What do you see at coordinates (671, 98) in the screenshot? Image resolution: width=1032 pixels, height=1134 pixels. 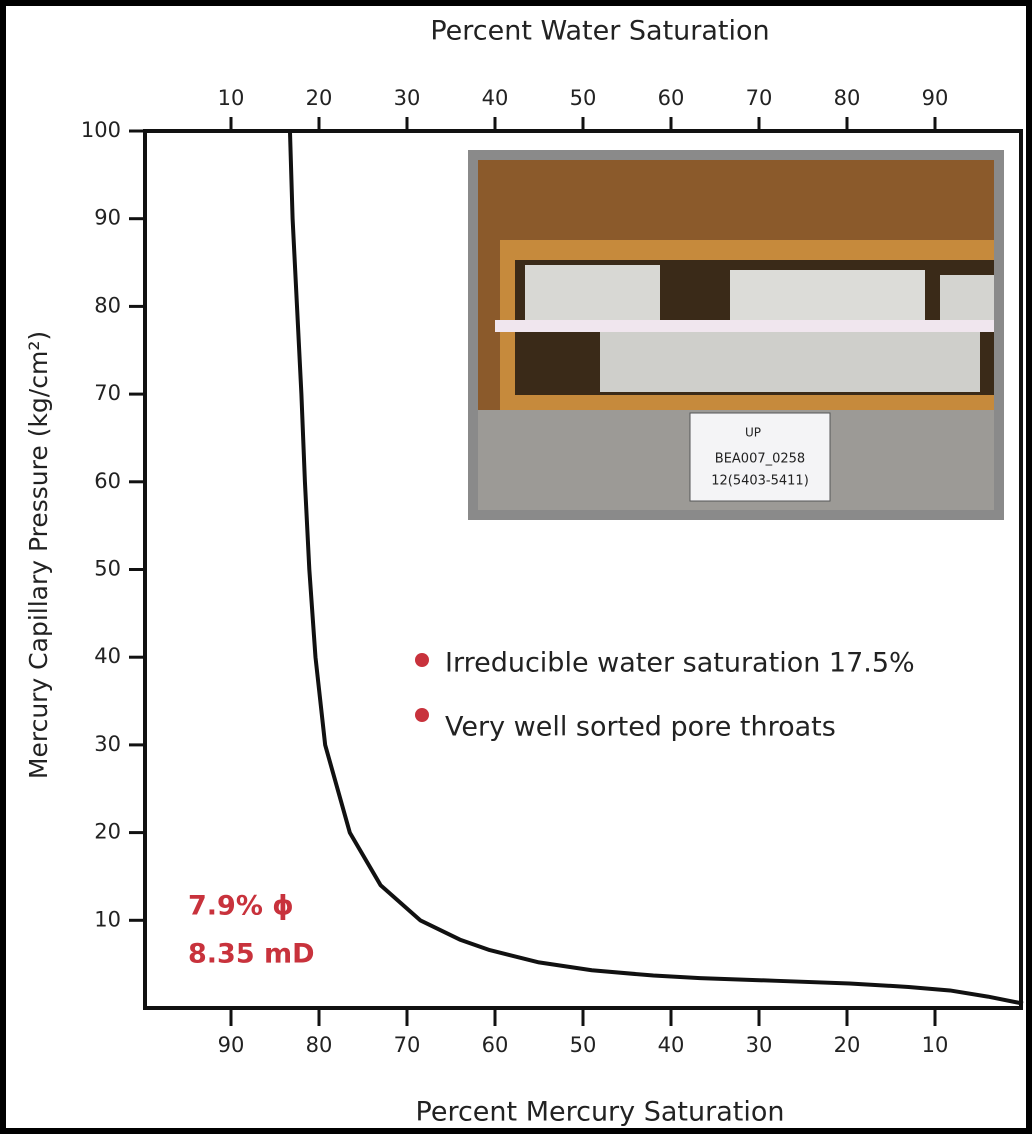 I see `x2-tick-label: 60` at bounding box center [671, 98].